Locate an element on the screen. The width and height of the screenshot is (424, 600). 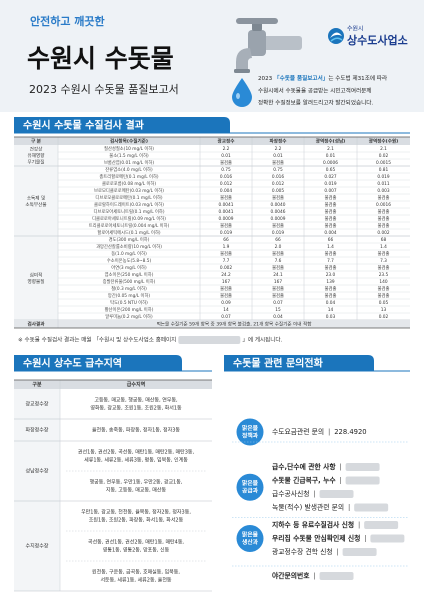
table-value: 0.05 is located at coordinates (384, 303).